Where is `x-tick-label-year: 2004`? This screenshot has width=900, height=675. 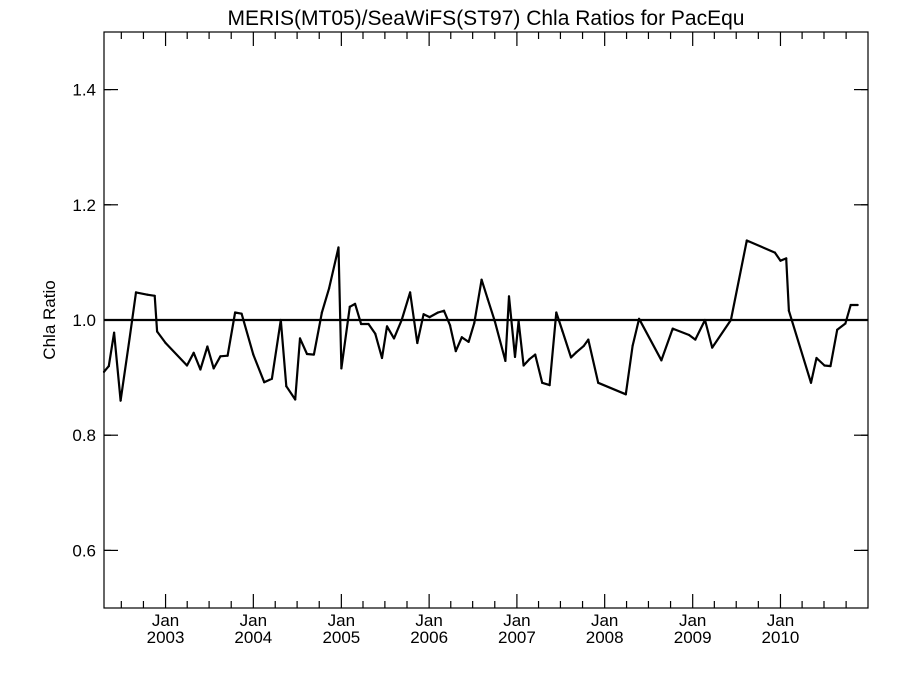 x-tick-label-year: 2004 is located at coordinates (253, 637).